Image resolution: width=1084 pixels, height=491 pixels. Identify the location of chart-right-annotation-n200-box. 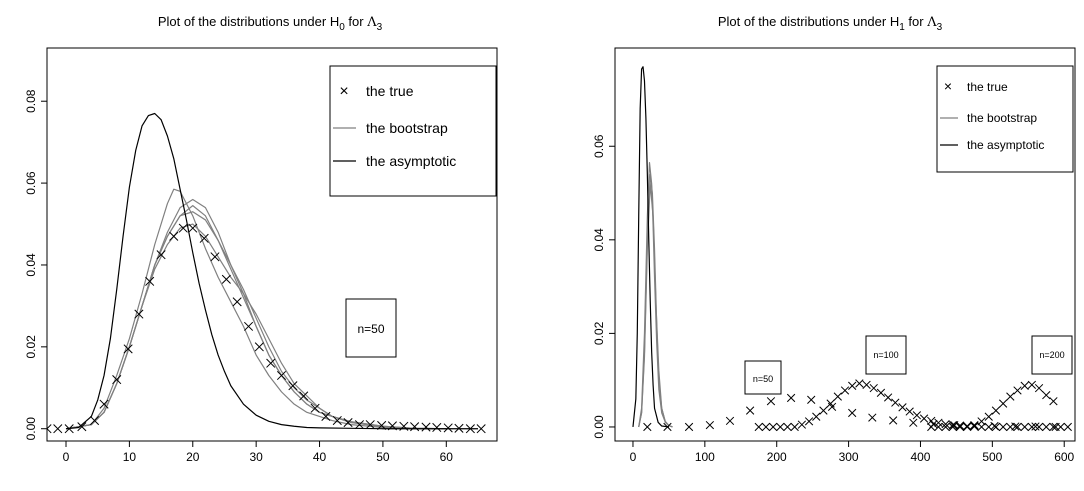
(1052, 355).